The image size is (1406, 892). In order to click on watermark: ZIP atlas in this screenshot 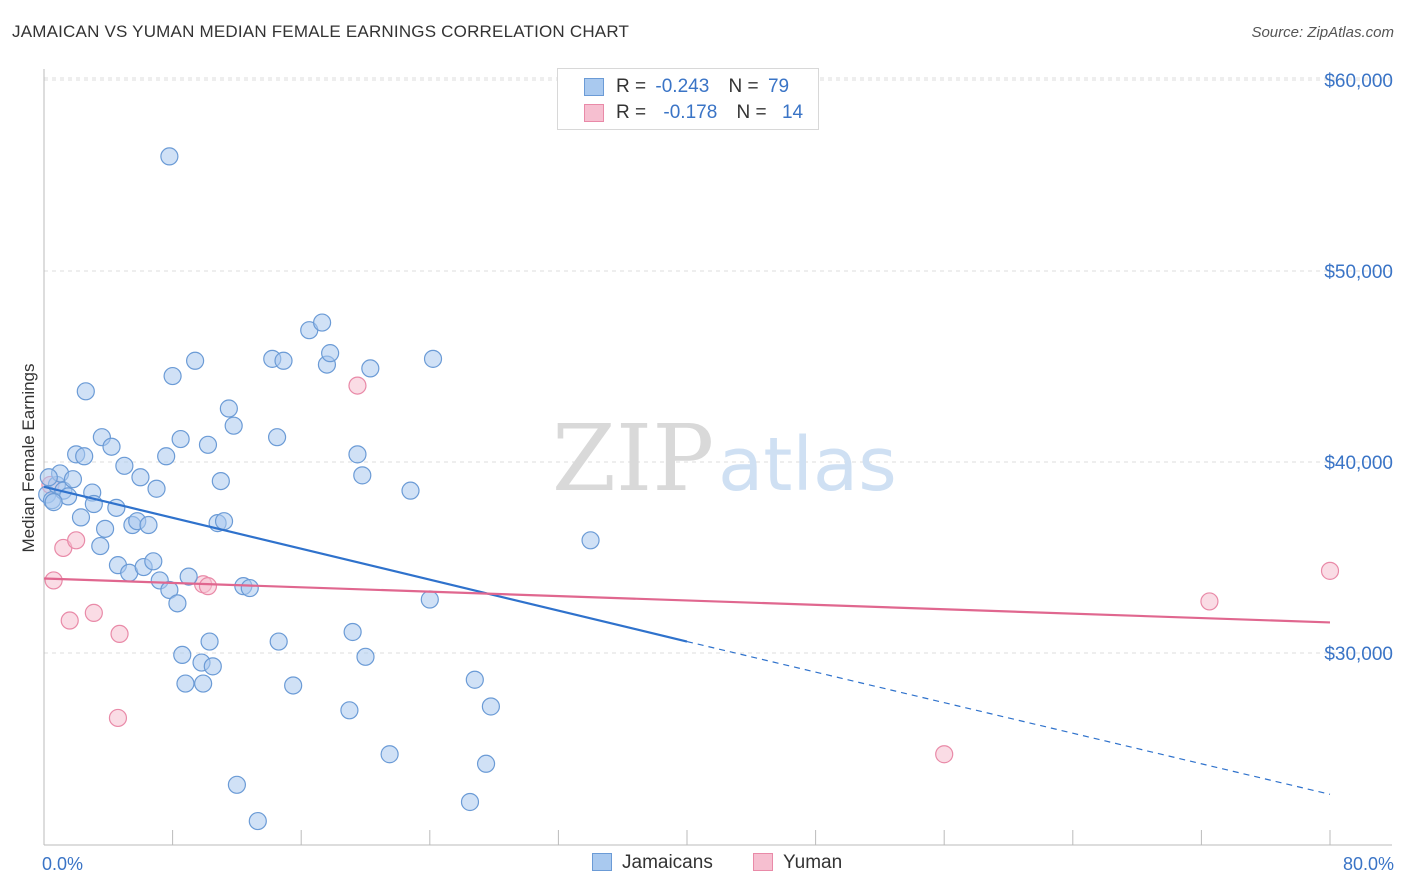, I will do `click(724, 458)`.